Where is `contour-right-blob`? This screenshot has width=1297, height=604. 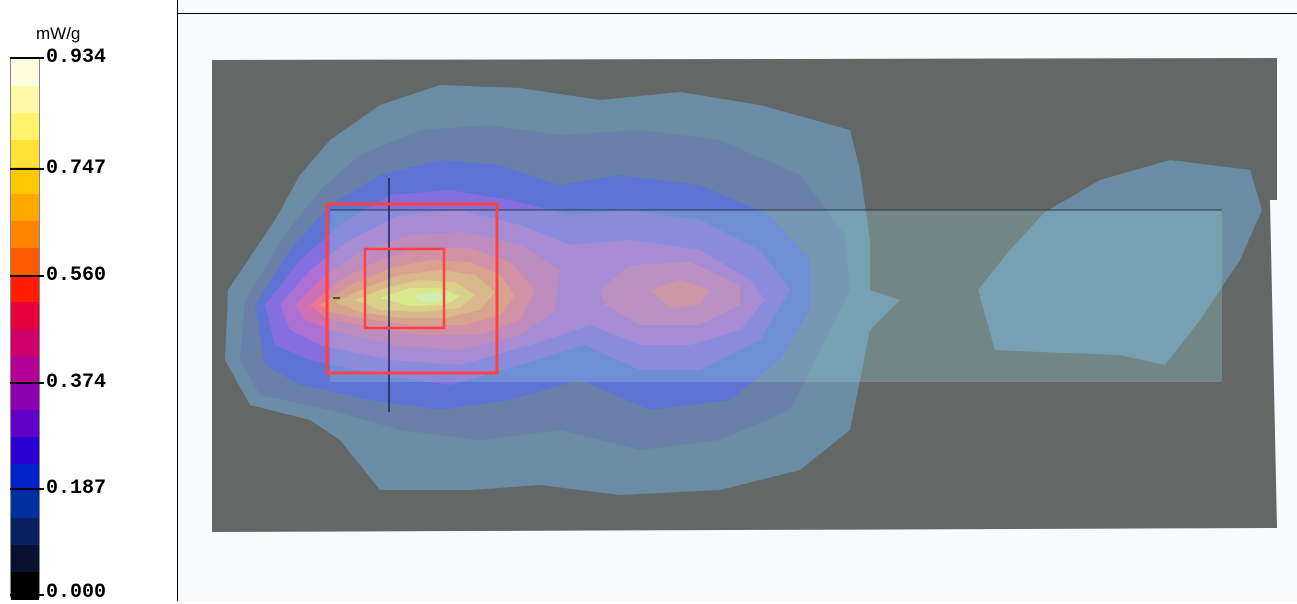 contour-right-blob is located at coordinates (1120, 262).